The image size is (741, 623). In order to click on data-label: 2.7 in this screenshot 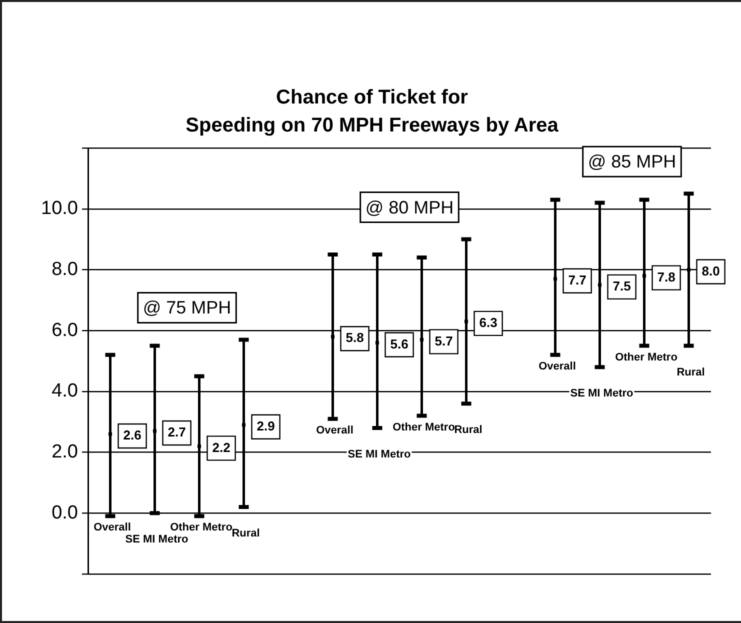, I will do `click(177, 432)`.